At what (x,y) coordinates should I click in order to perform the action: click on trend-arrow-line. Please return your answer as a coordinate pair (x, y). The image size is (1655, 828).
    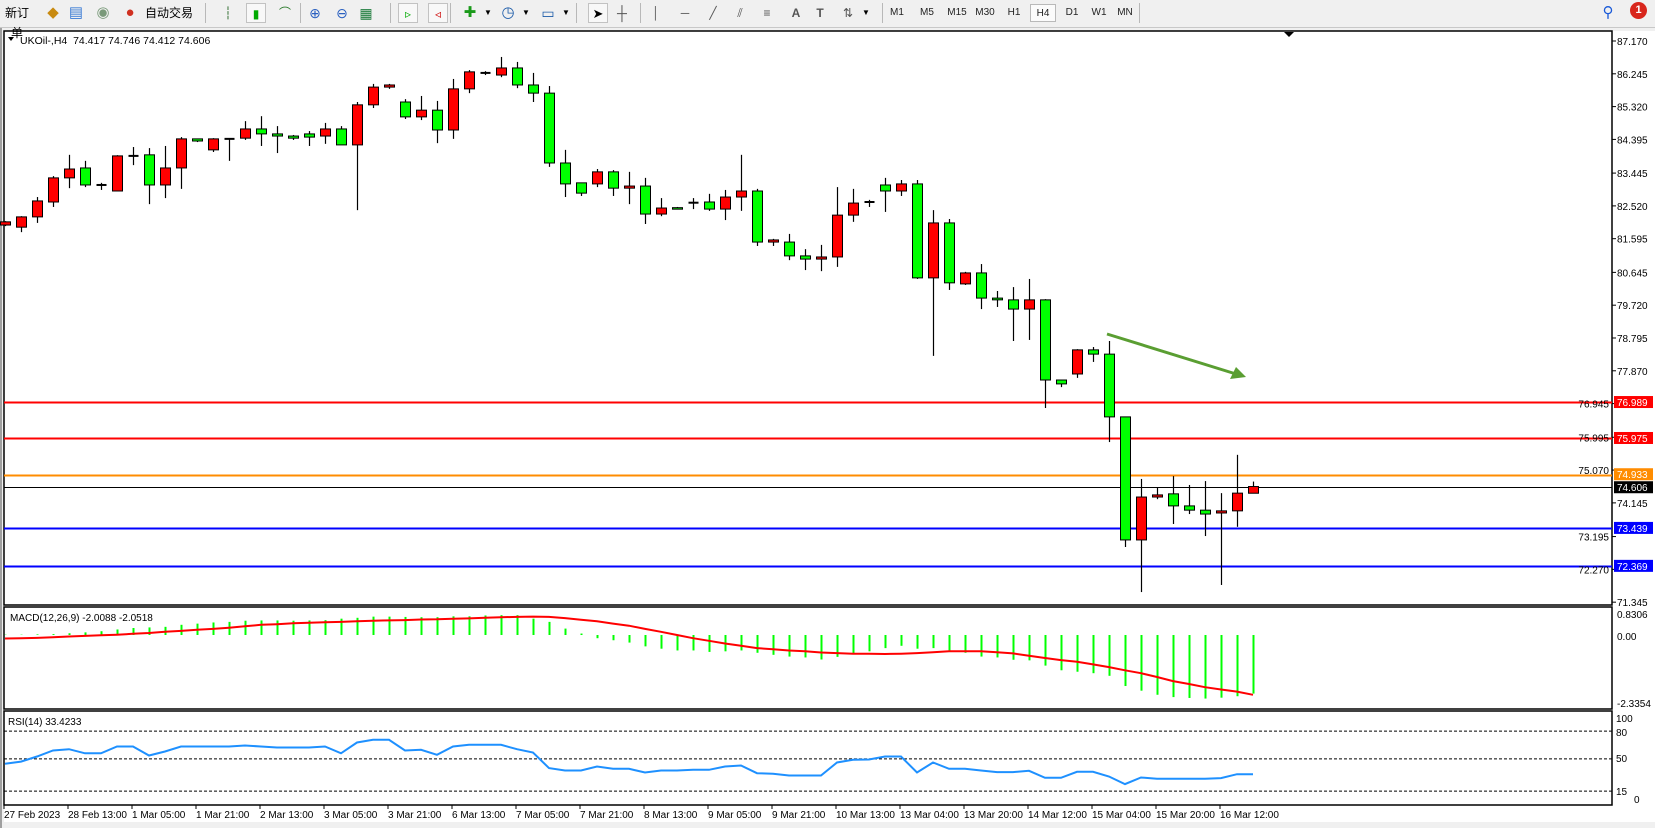
    Looking at the image, I should click on (1171, 354).